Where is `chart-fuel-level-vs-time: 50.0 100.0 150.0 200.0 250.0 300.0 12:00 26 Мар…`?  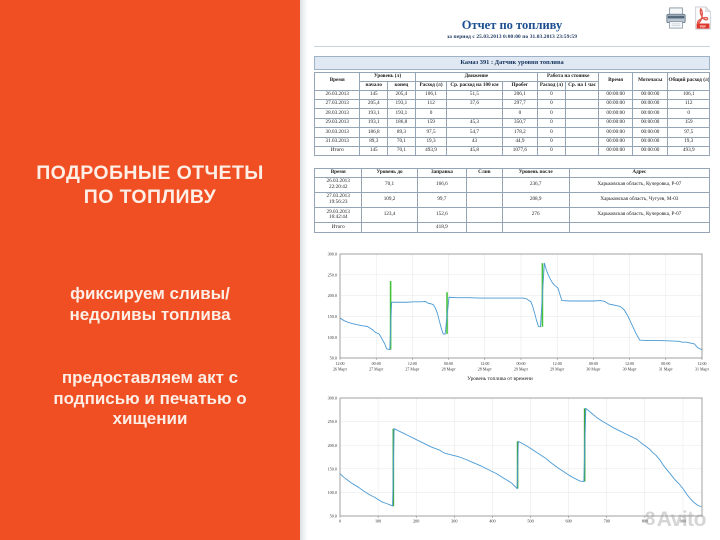 chart-fuel-level-vs-time: 50.0 100.0 150.0 200.0 250.0 300.0 12:00 26 Мар… is located at coordinates (512, 315).